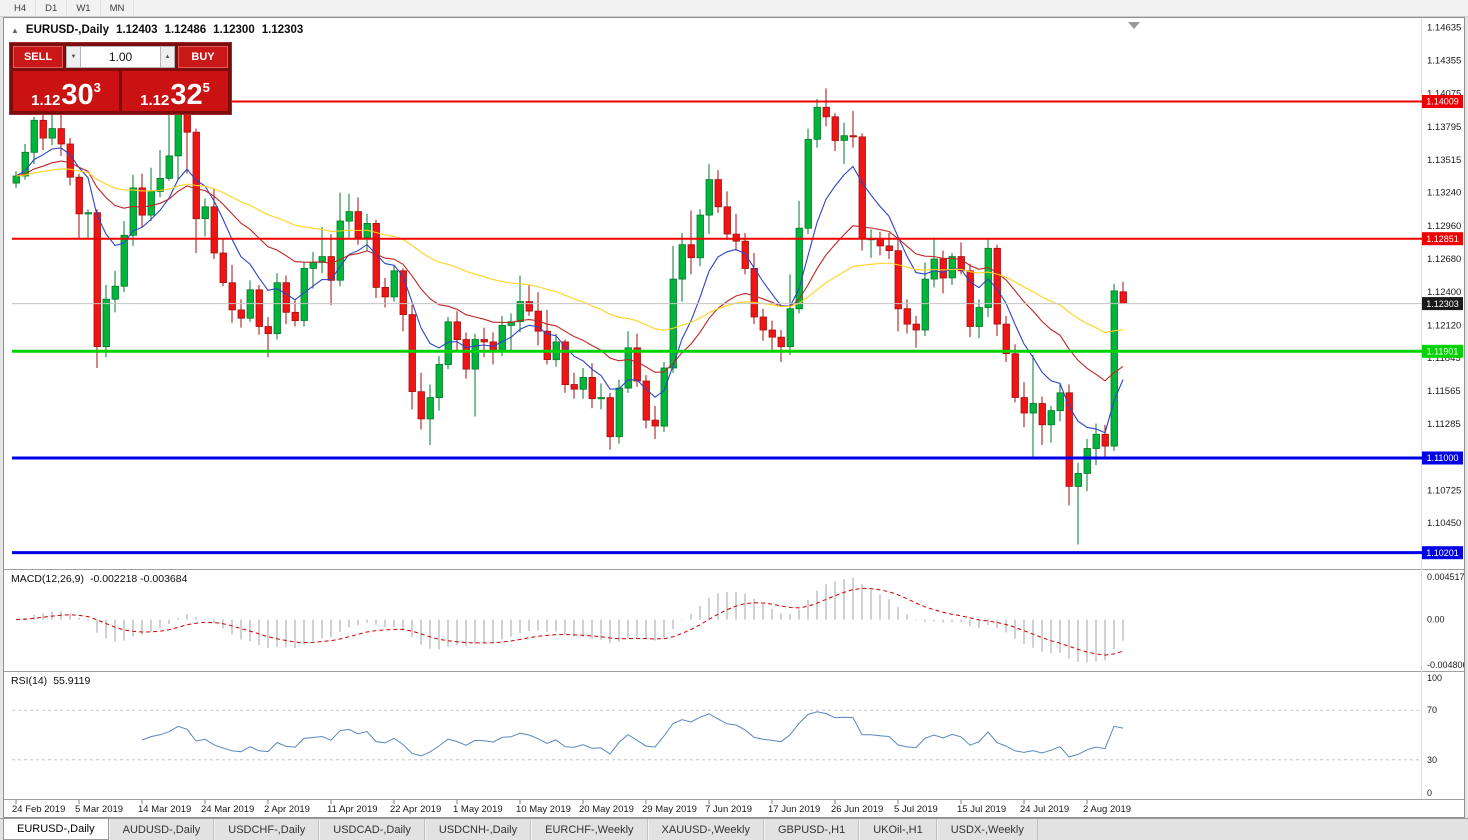 The height and width of the screenshot is (840, 1468). What do you see at coordinates (167, 57) in the screenshot?
I see `volume-increase-icon: ▲` at bounding box center [167, 57].